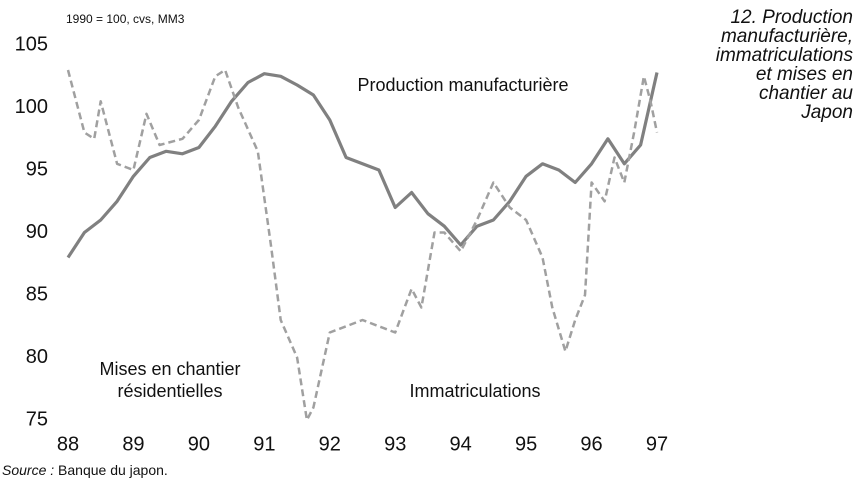 This screenshot has height=481, width=859. What do you see at coordinates (31, 107) in the screenshot?
I see `y-tick-label: 100` at bounding box center [31, 107].